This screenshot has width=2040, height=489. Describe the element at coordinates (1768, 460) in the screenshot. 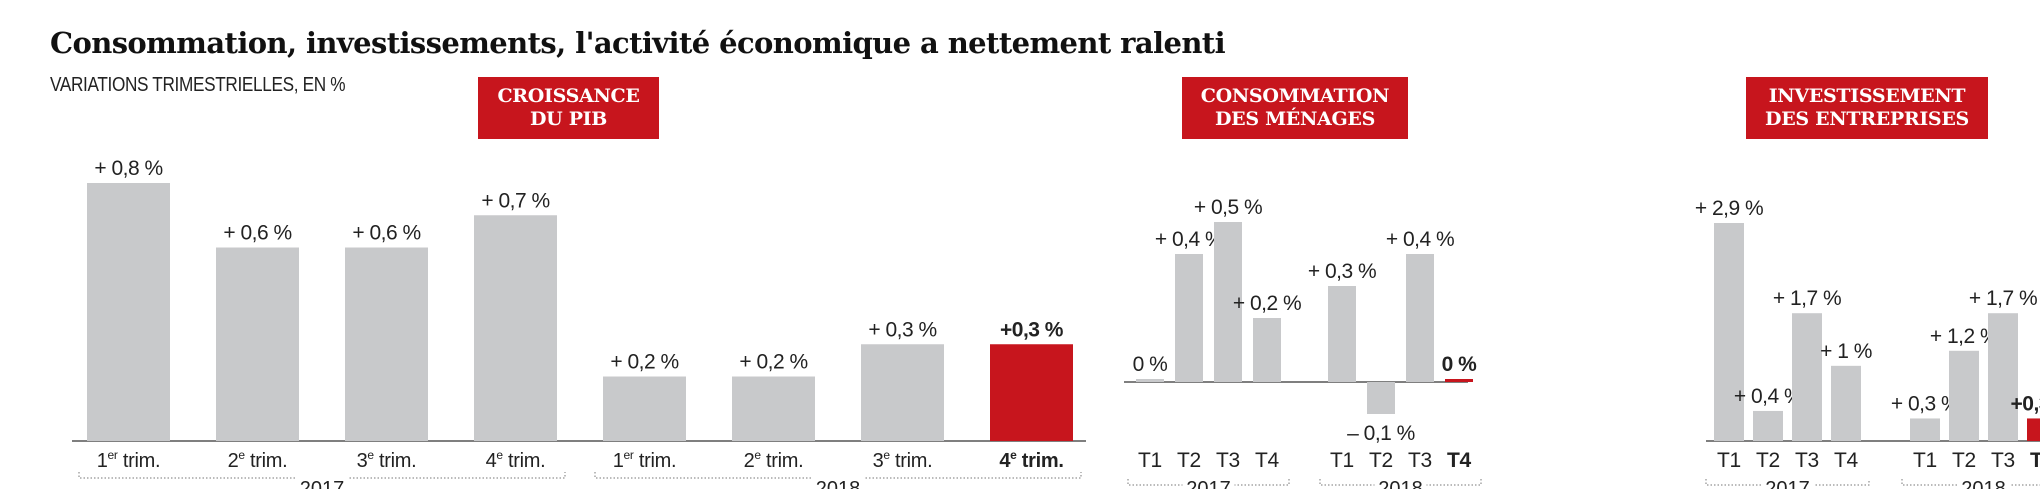

I see `investment-tick-label-2: T2` at that location.